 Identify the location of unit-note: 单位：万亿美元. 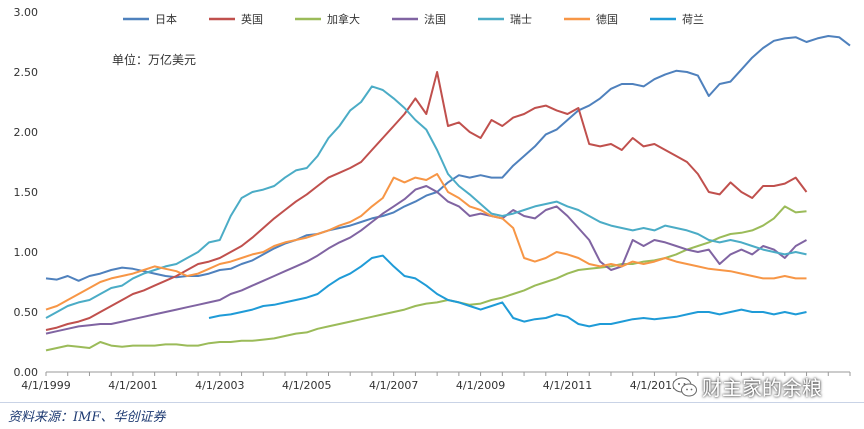
(154, 59).